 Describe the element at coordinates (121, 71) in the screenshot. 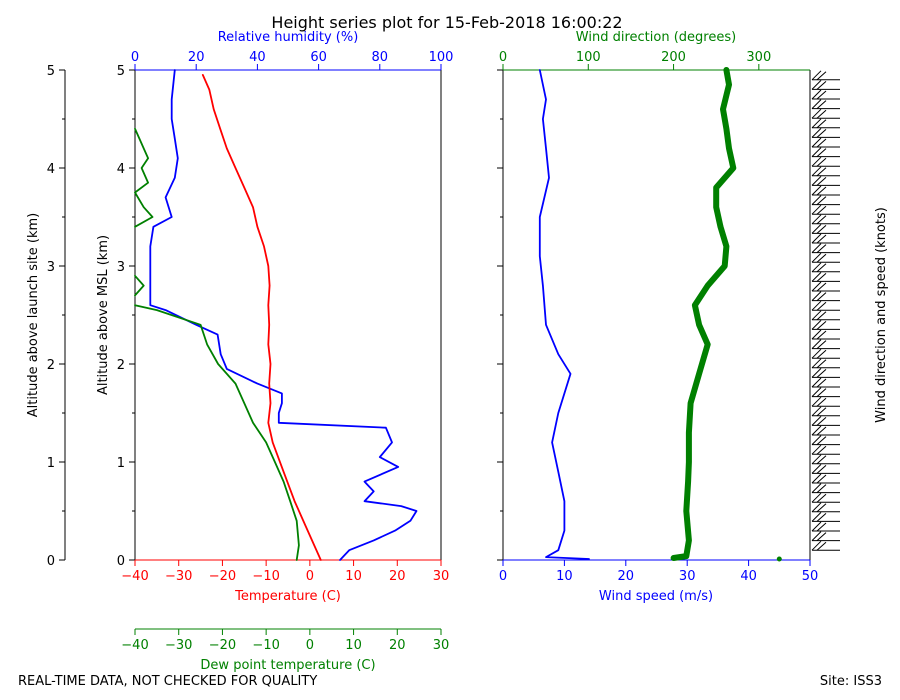

I see `msl-altitude-tick-label: 5` at that location.